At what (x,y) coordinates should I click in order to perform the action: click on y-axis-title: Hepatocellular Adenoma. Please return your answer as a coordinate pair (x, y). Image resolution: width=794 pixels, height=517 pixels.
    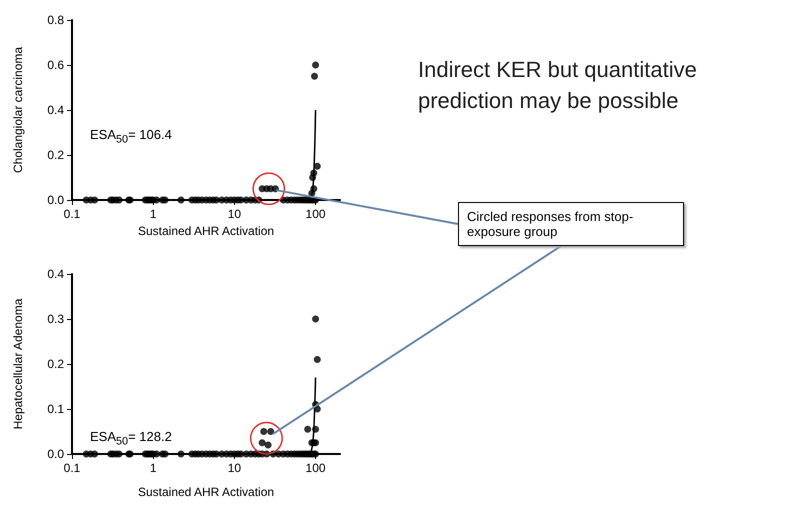
    Looking at the image, I should click on (18, 364).